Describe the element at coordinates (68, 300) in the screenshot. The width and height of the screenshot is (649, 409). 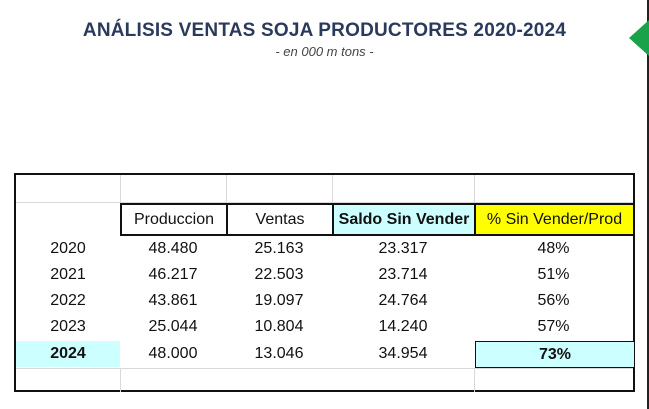
I see `row-year: 2022` at that location.